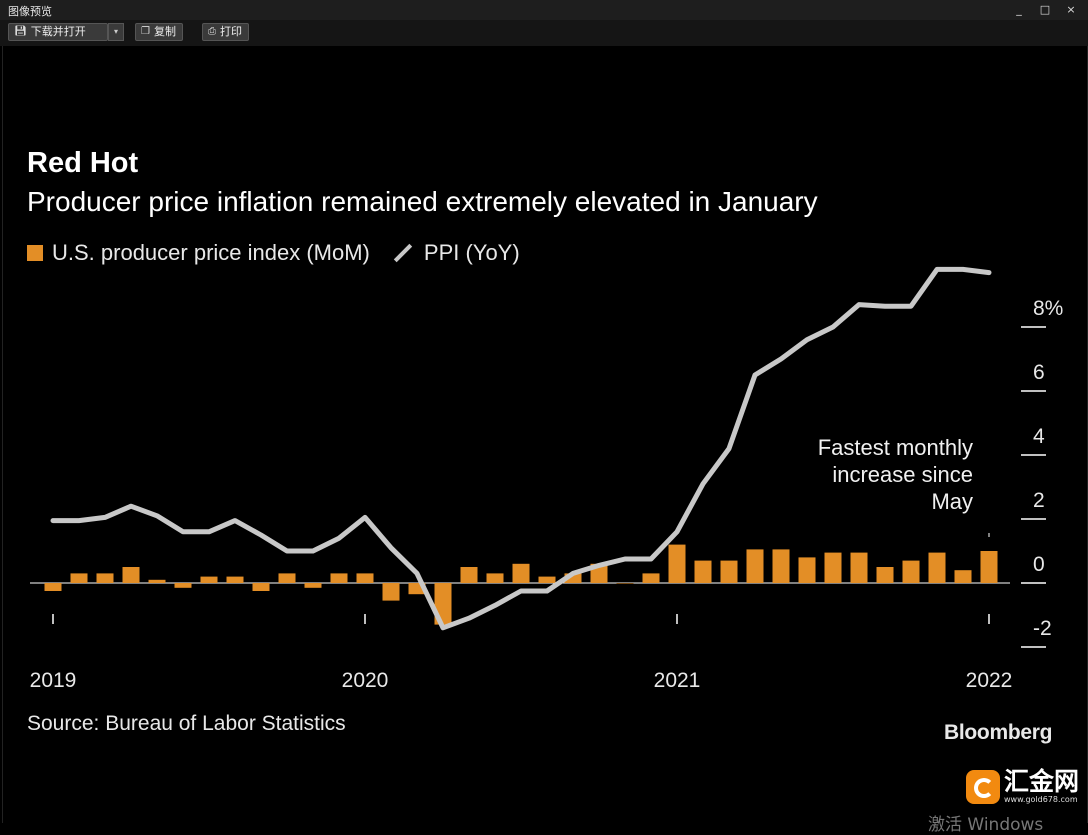  What do you see at coordinates (53, 680) in the screenshot?
I see `x-tick-label: 2019` at bounding box center [53, 680].